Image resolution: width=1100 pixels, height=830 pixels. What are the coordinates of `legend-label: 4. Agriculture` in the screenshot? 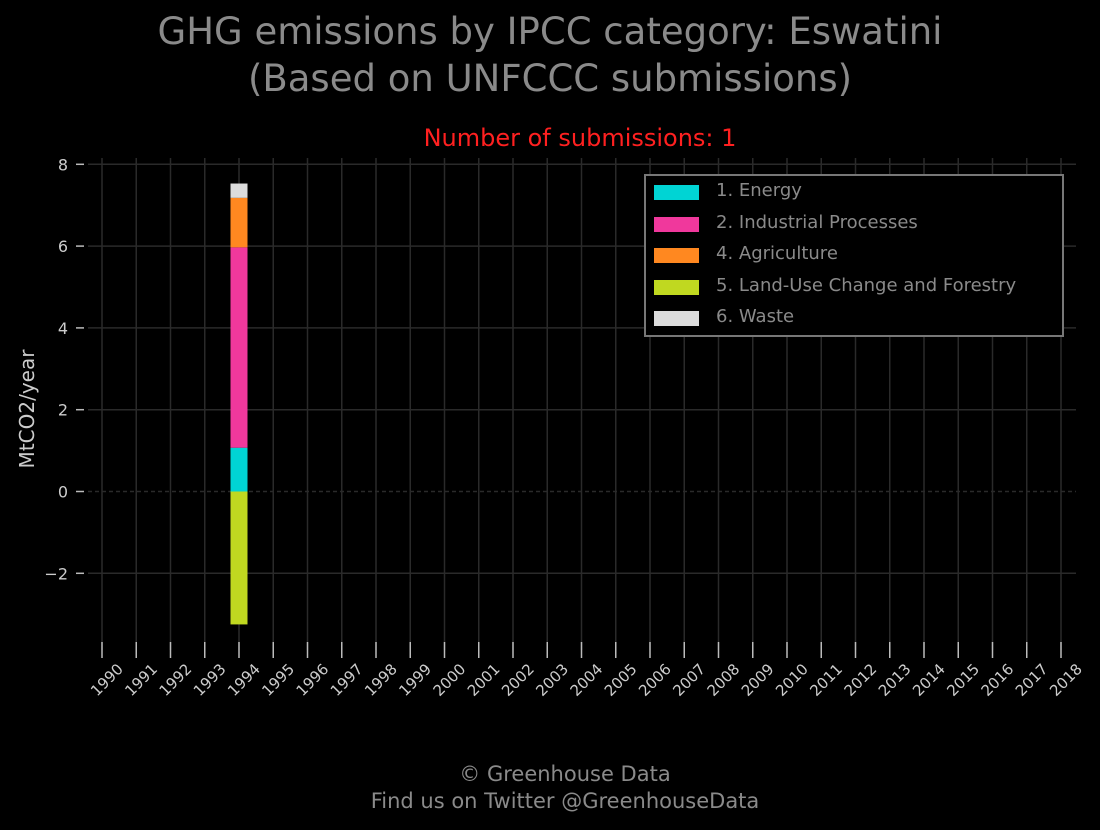 It's located at (777, 253).